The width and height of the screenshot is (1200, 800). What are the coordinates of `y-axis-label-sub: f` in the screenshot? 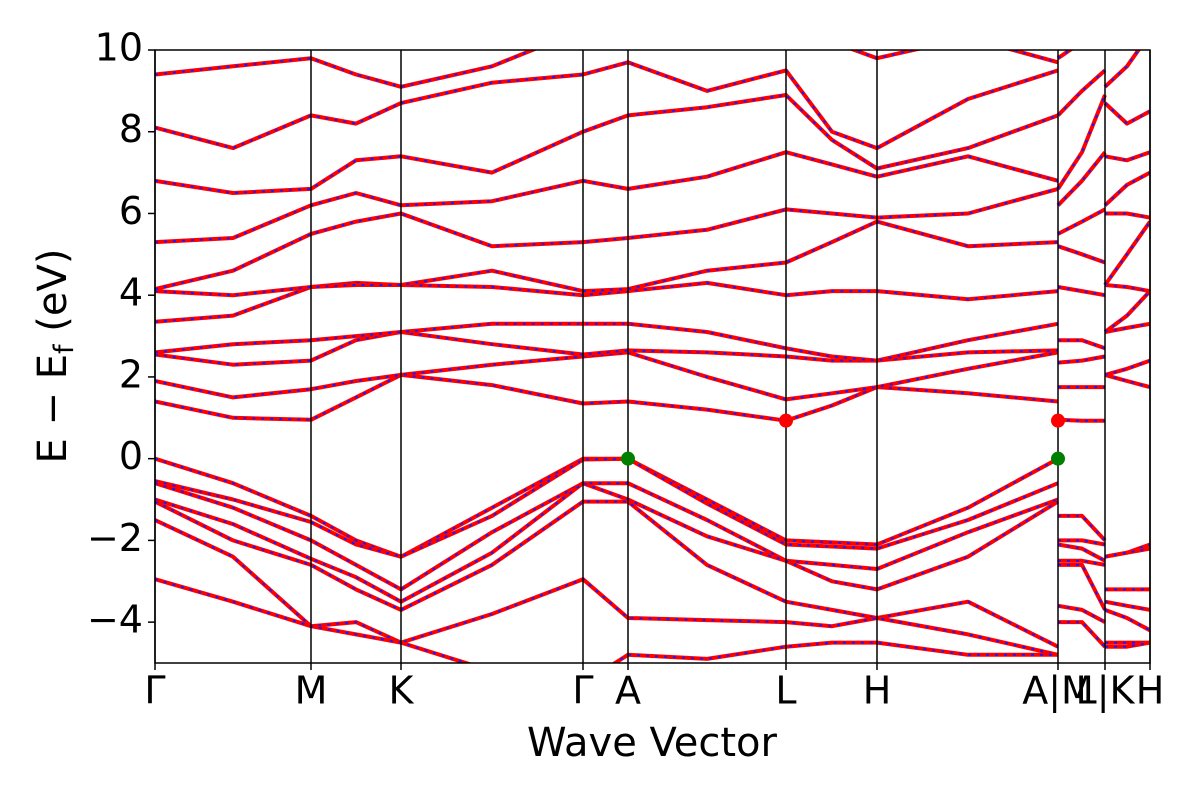 It's located at (64, 348).